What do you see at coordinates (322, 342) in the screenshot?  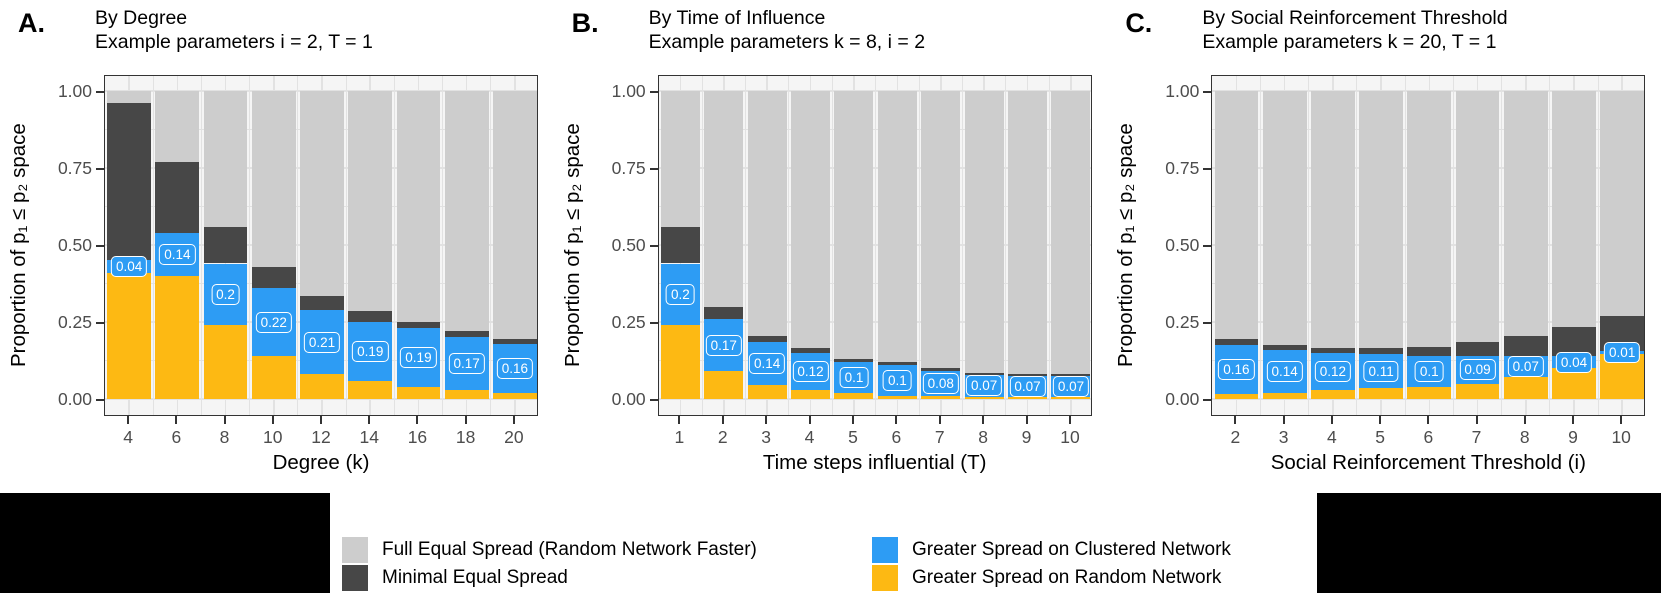 I see `bar-value-label: 0.21` at bounding box center [322, 342].